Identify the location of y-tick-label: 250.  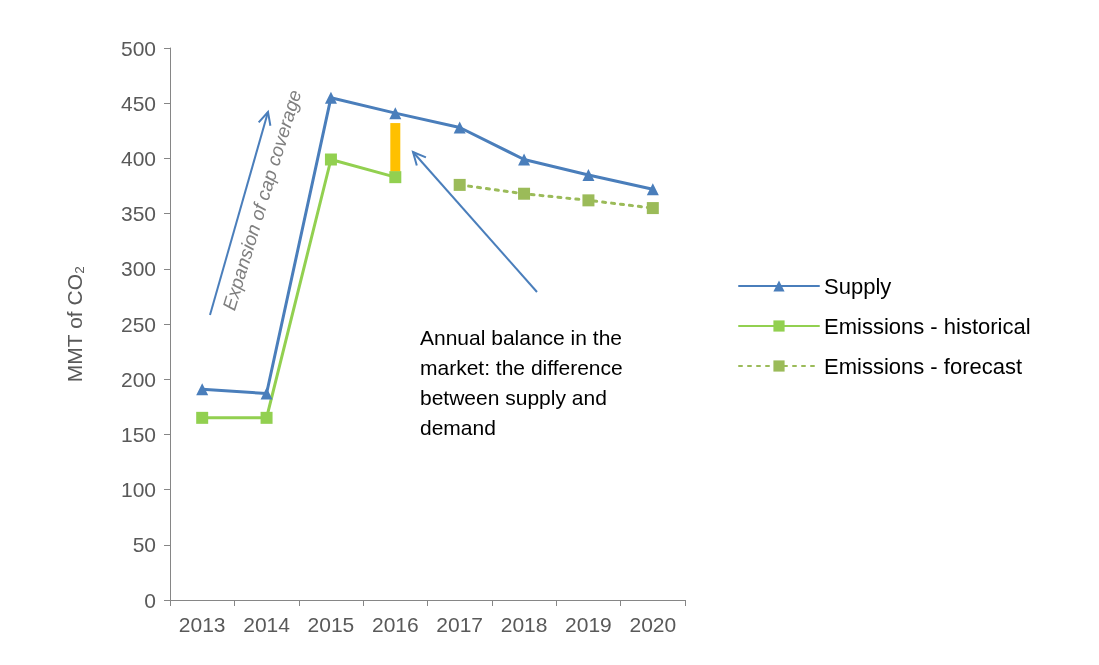
(138, 324).